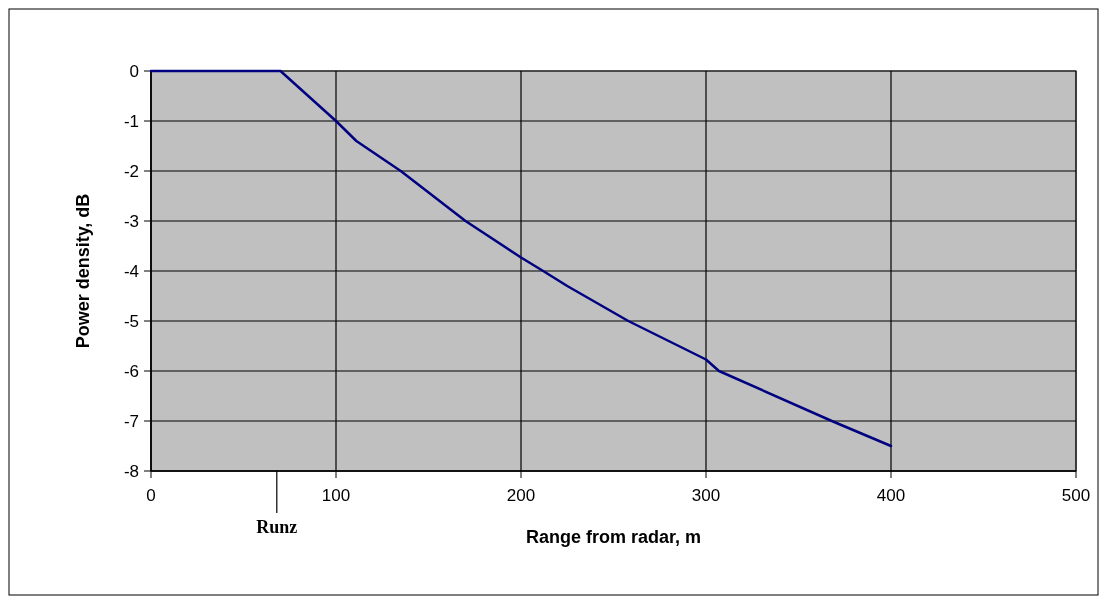 Image resolution: width=1109 pixels, height=606 pixels. Describe the element at coordinates (891, 495) in the screenshot. I see `x-tick-label: 400` at that location.